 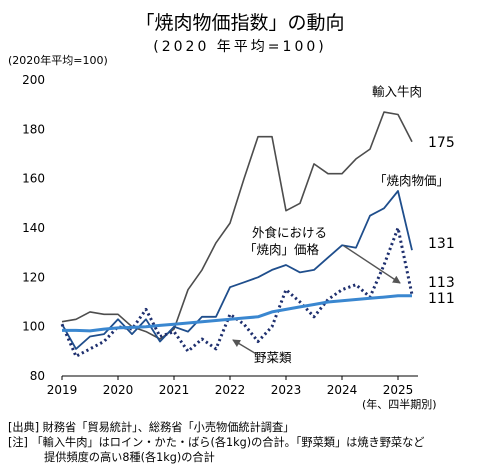 I want to click on y-tick-label: 100, so click(x=33, y=327).